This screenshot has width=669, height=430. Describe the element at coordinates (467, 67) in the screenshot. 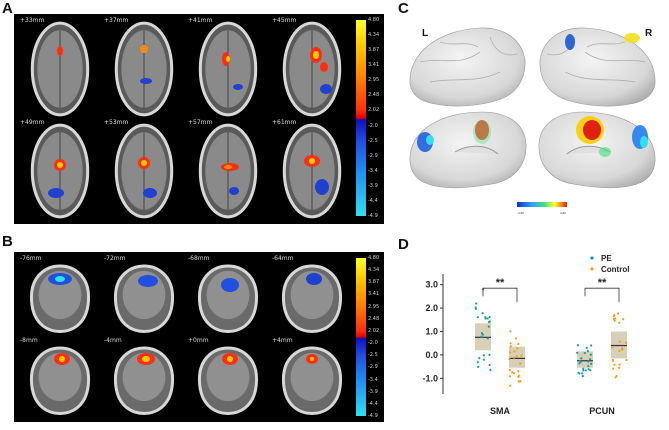

I see `left-lateral-surface` at that location.